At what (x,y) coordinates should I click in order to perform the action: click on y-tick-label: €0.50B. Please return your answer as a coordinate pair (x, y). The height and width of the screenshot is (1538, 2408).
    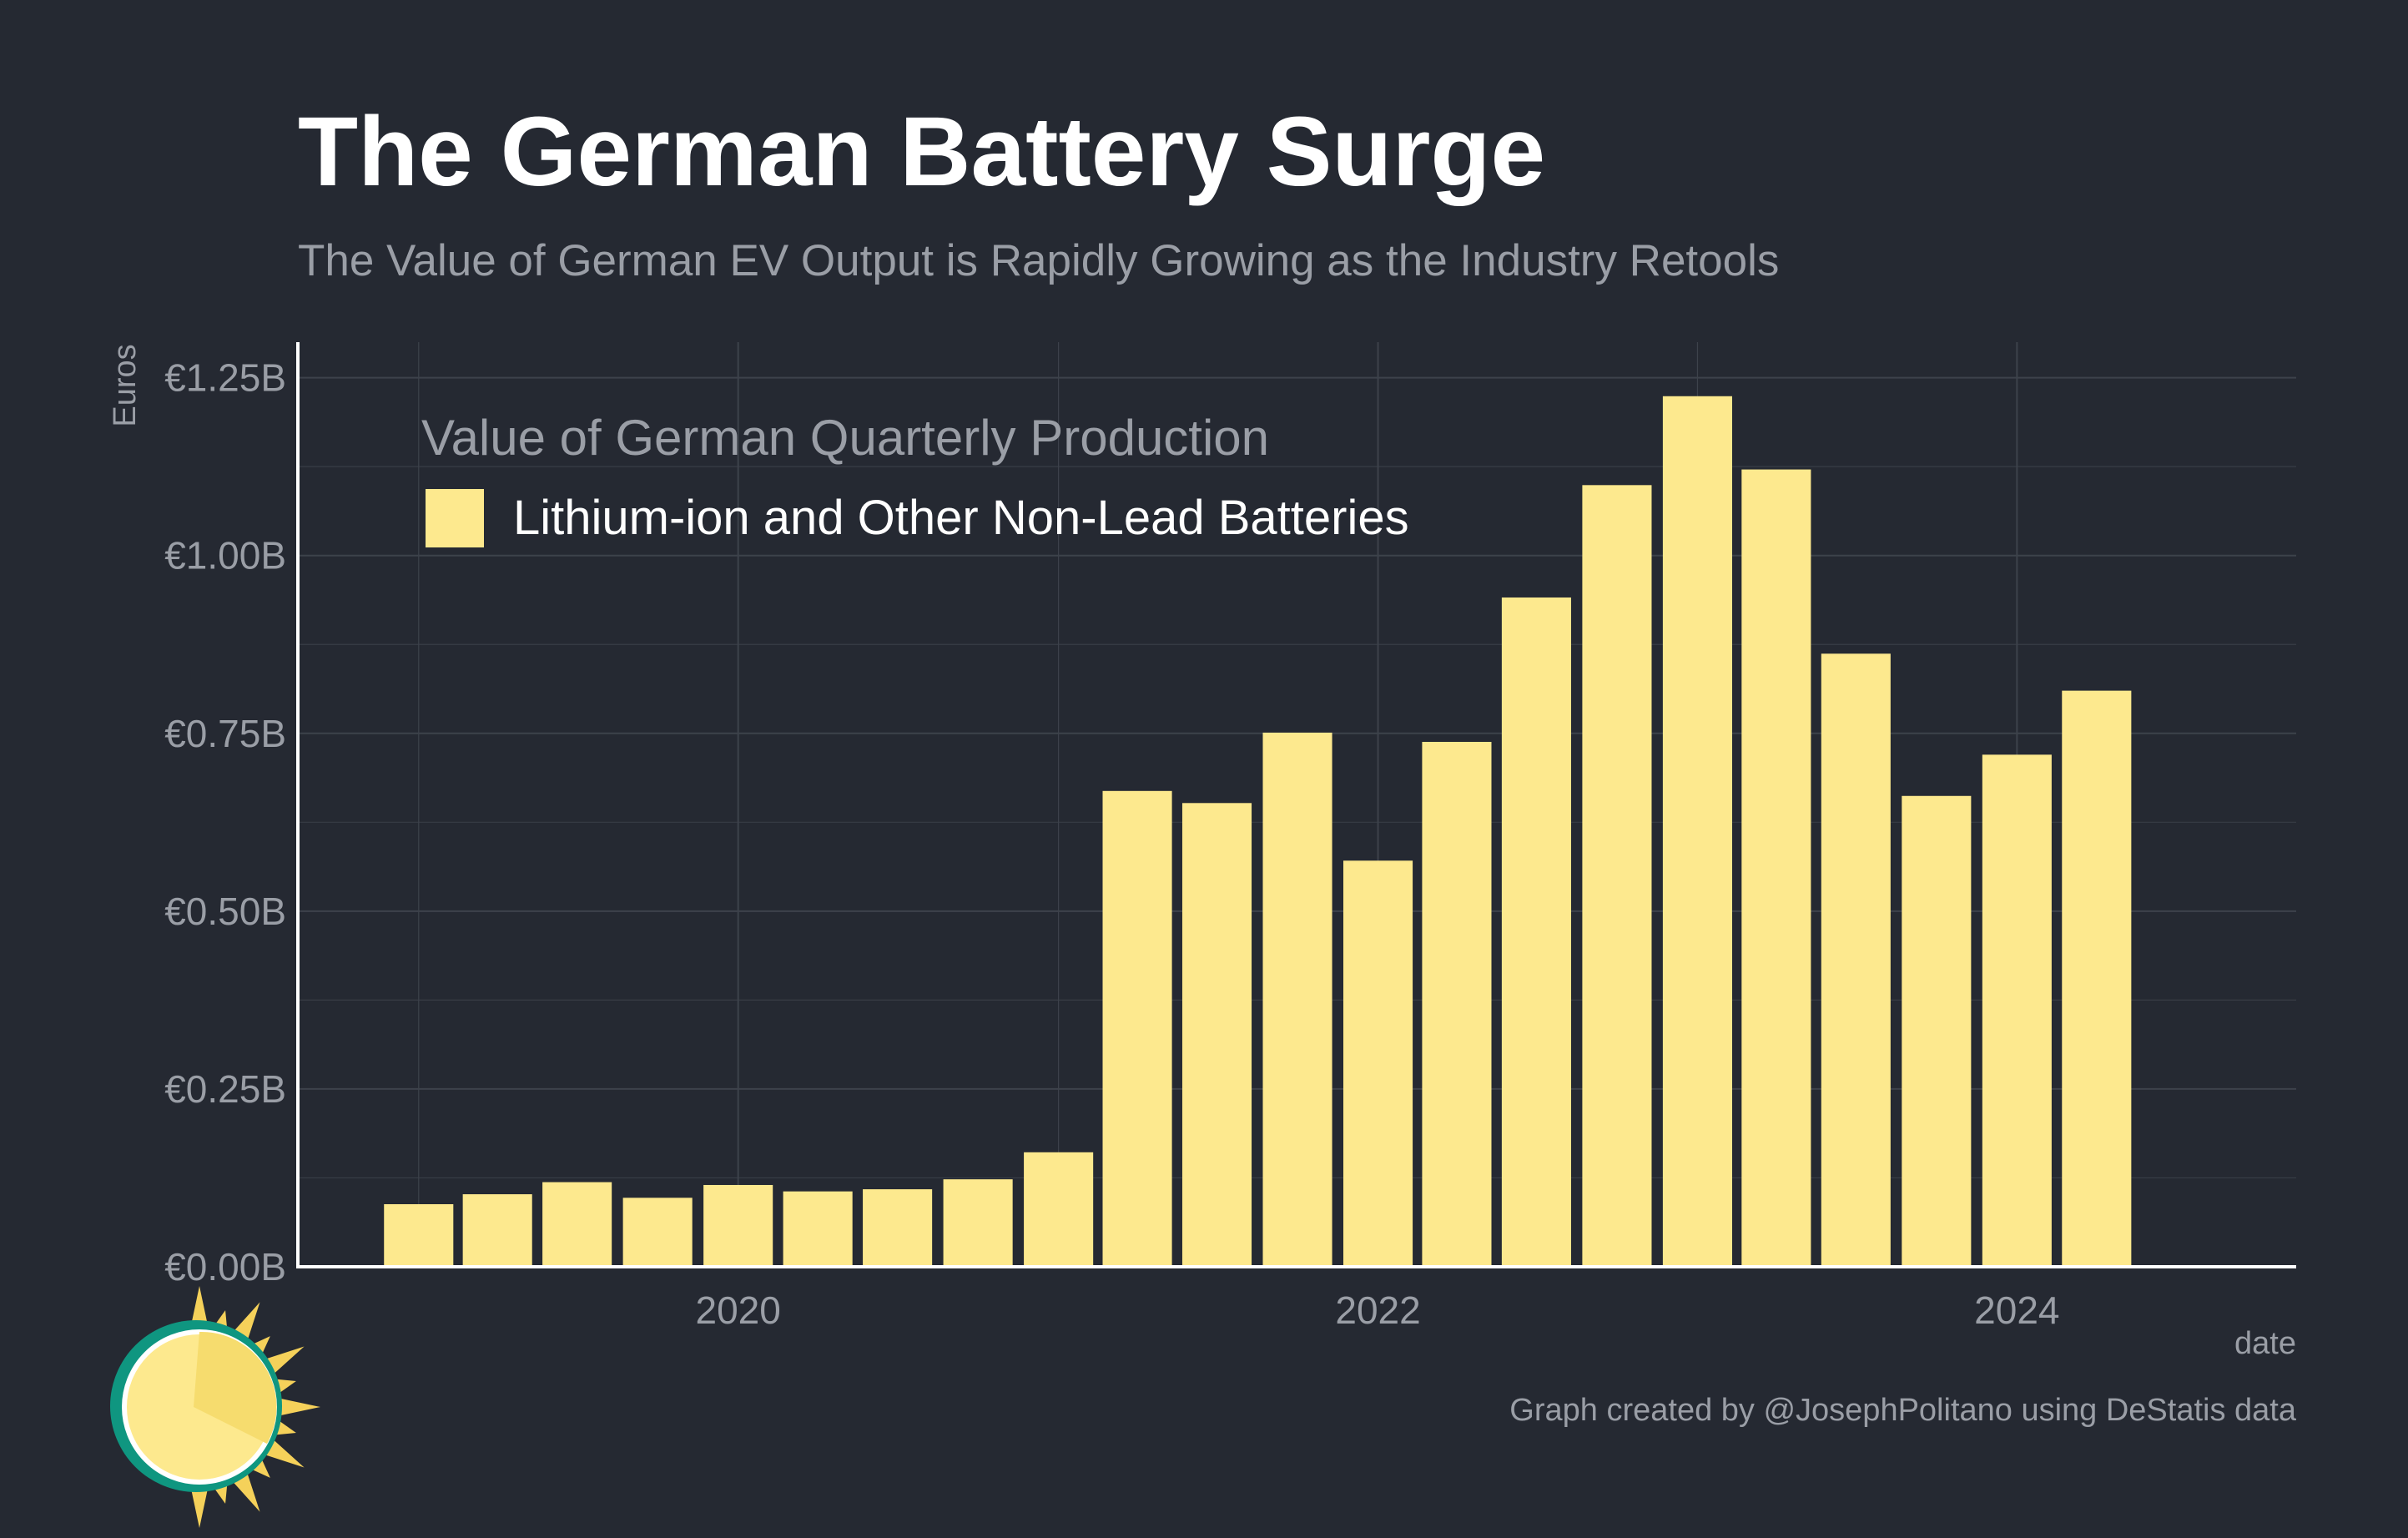
    Looking at the image, I should click on (225, 911).